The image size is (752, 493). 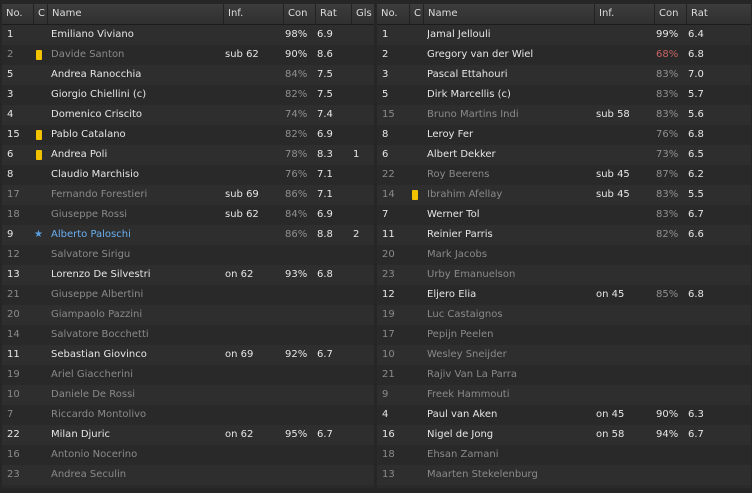 I want to click on player-row: 10 Daniele De Rossi, so click(x=188, y=395).